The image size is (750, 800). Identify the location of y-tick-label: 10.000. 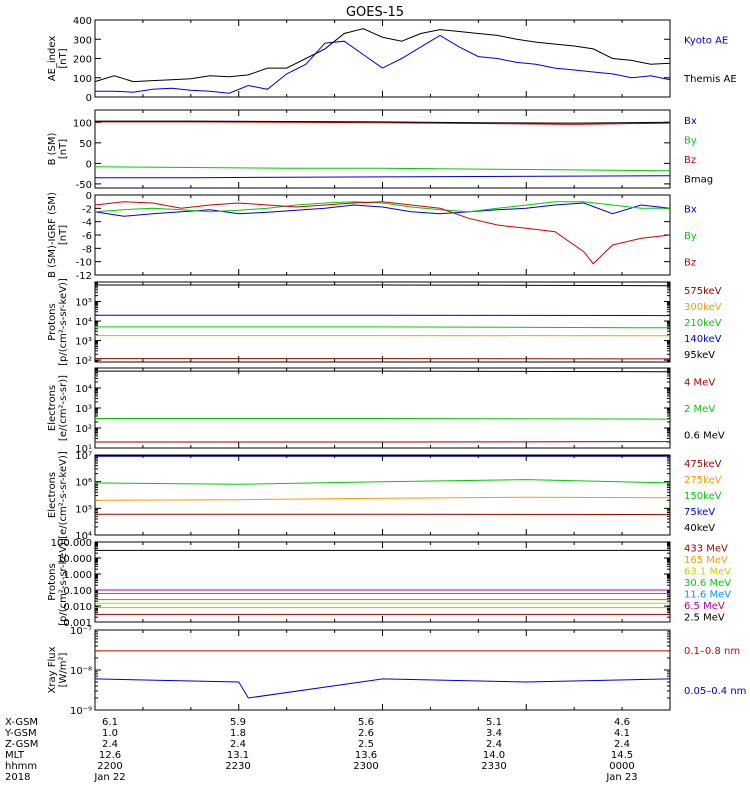
(74, 559).